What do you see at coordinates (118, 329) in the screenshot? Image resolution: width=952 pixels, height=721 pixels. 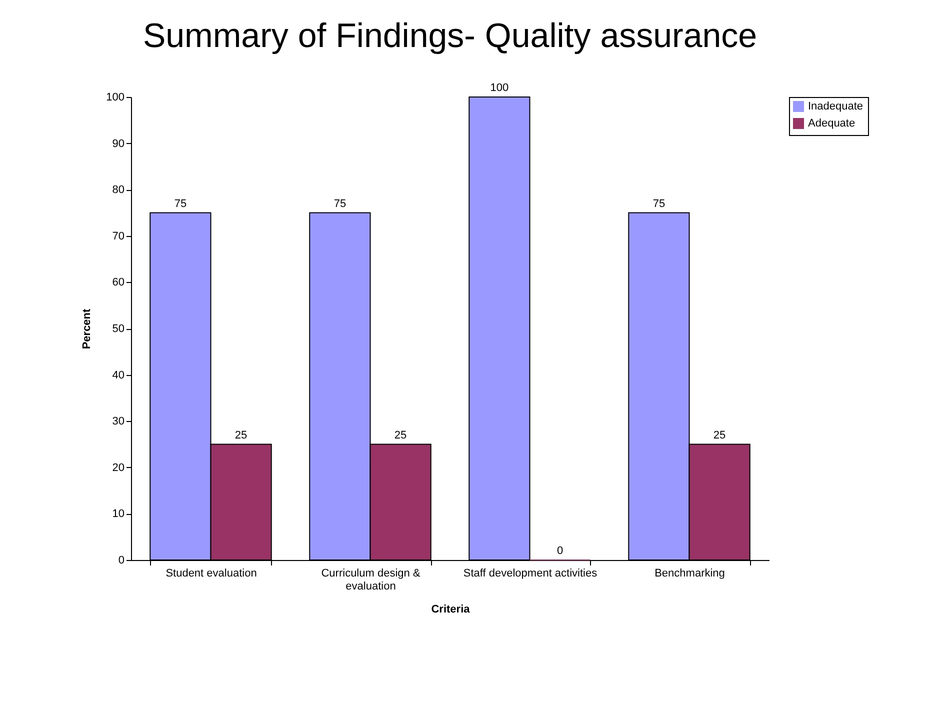 I see `y-tick-label: 50` at bounding box center [118, 329].